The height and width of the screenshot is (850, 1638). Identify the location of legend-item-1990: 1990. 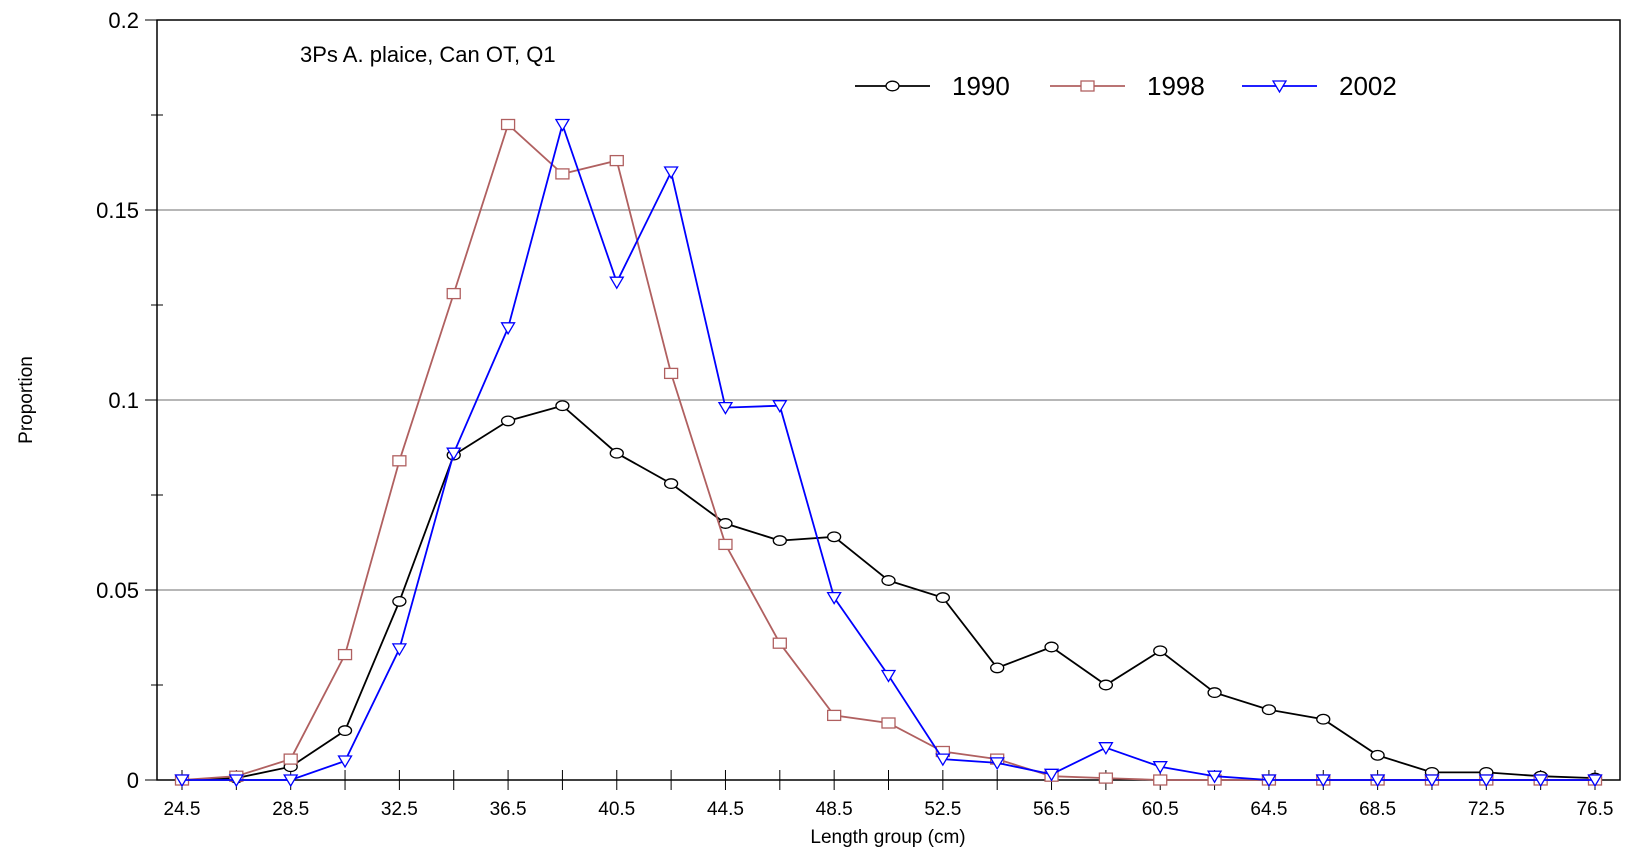
(932, 86).